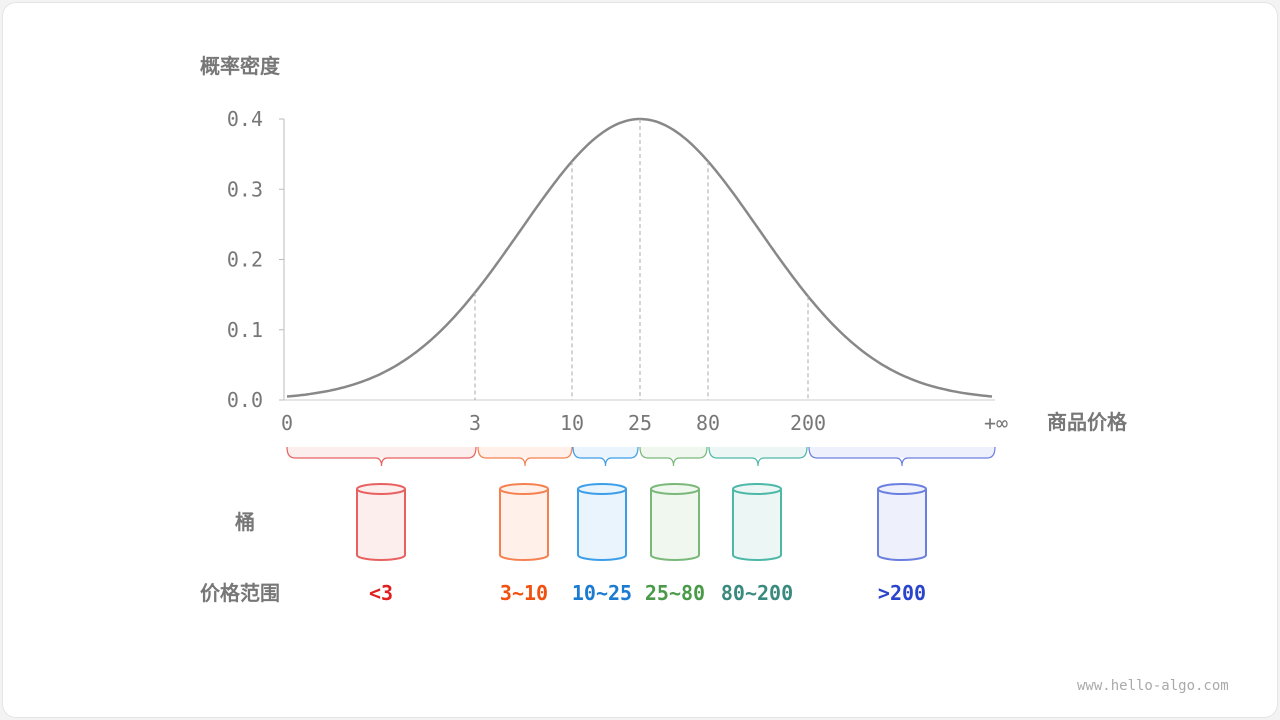 The width and height of the screenshot is (1280, 720). What do you see at coordinates (524, 593) in the screenshot?
I see `bucket-range-label: 3~10` at bounding box center [524, 593].